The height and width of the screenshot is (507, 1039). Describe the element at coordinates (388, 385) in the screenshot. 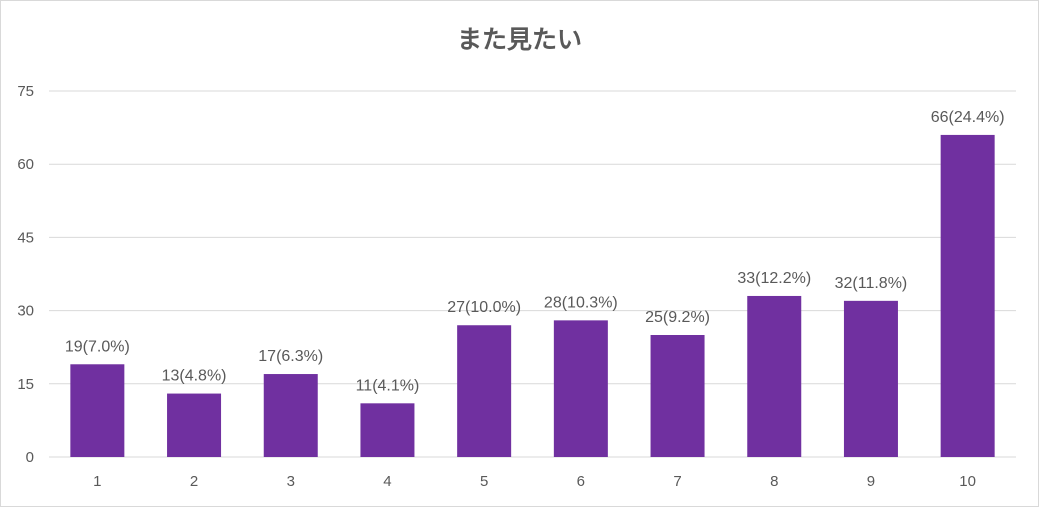

I see `data-label: 11(4.1%)` at that location.